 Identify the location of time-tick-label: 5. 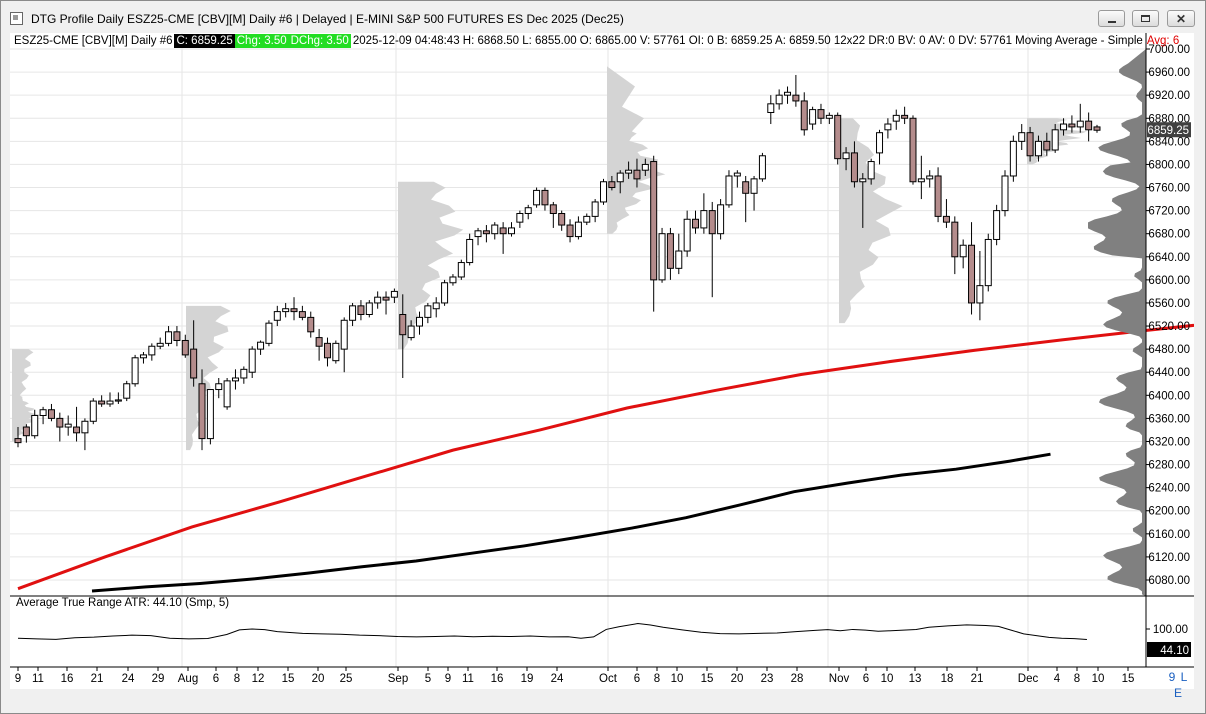
(428, 679).